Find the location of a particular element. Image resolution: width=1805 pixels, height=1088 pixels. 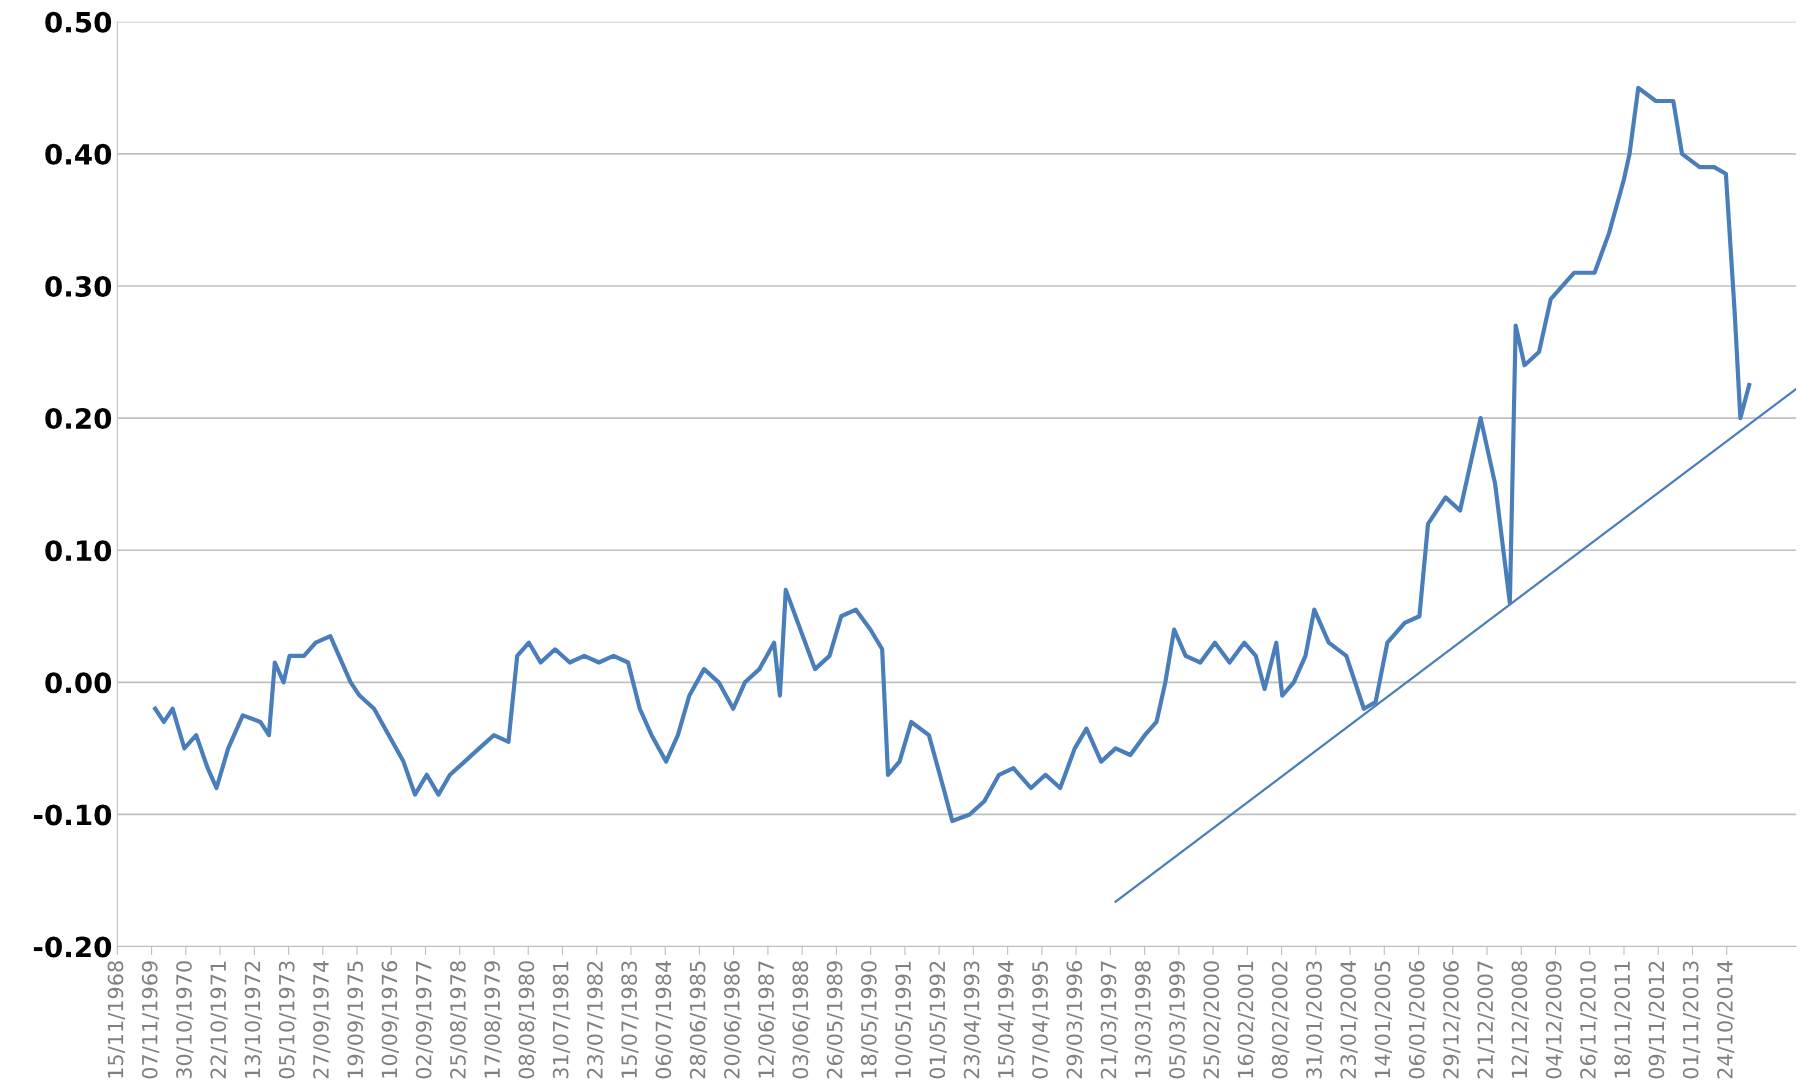

x-tick-label: 30/10/1970 is located at coordinates (185, 1020).